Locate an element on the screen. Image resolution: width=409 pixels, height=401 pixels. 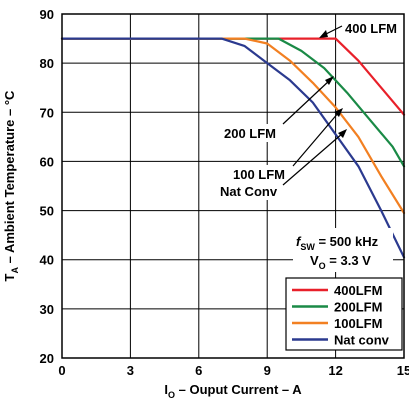
y-tick-label-1: 30 is located at coordinates (47, 309).